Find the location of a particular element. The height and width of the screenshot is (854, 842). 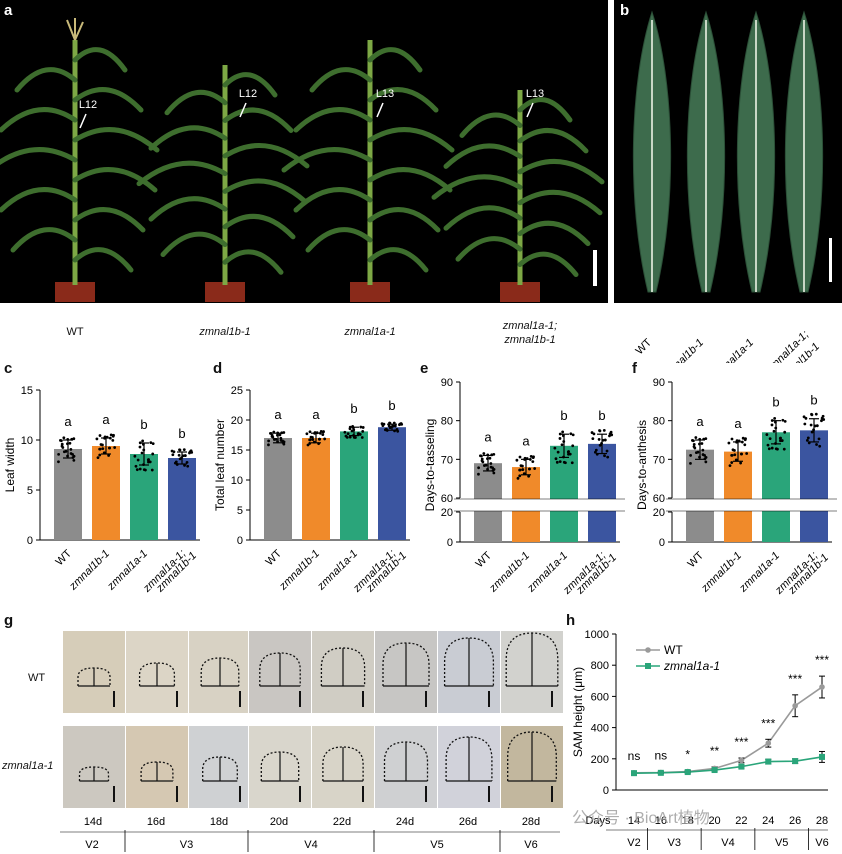

stage-label: V6 is located at coordinates (530, 845).